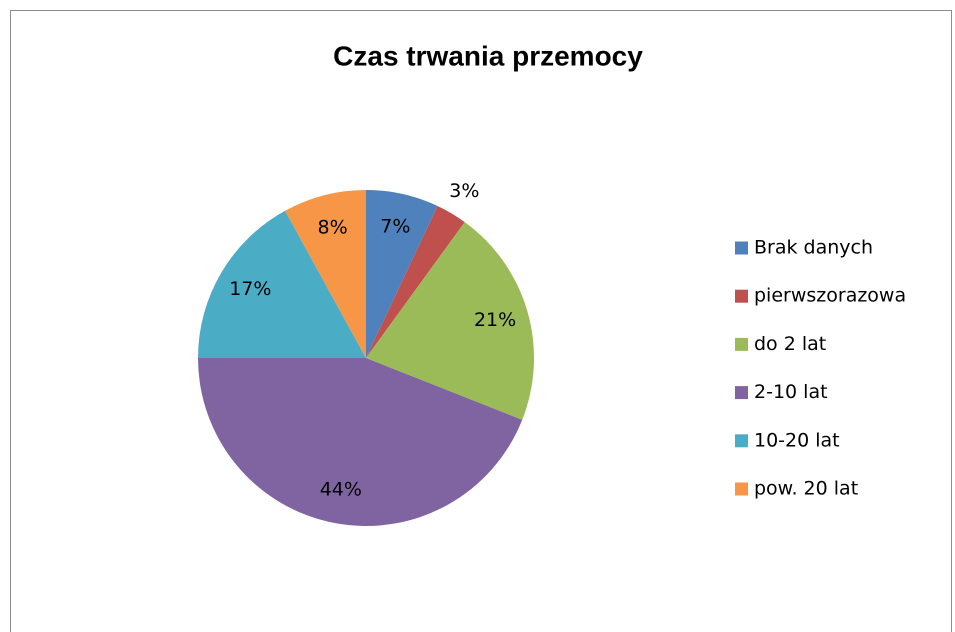 This screenshot has height=632, width=955. What do you see at coordinates (806, 489) in the screenshot?
I see `legend-label: pow. 20 lat` at bounding box center [806, 489].